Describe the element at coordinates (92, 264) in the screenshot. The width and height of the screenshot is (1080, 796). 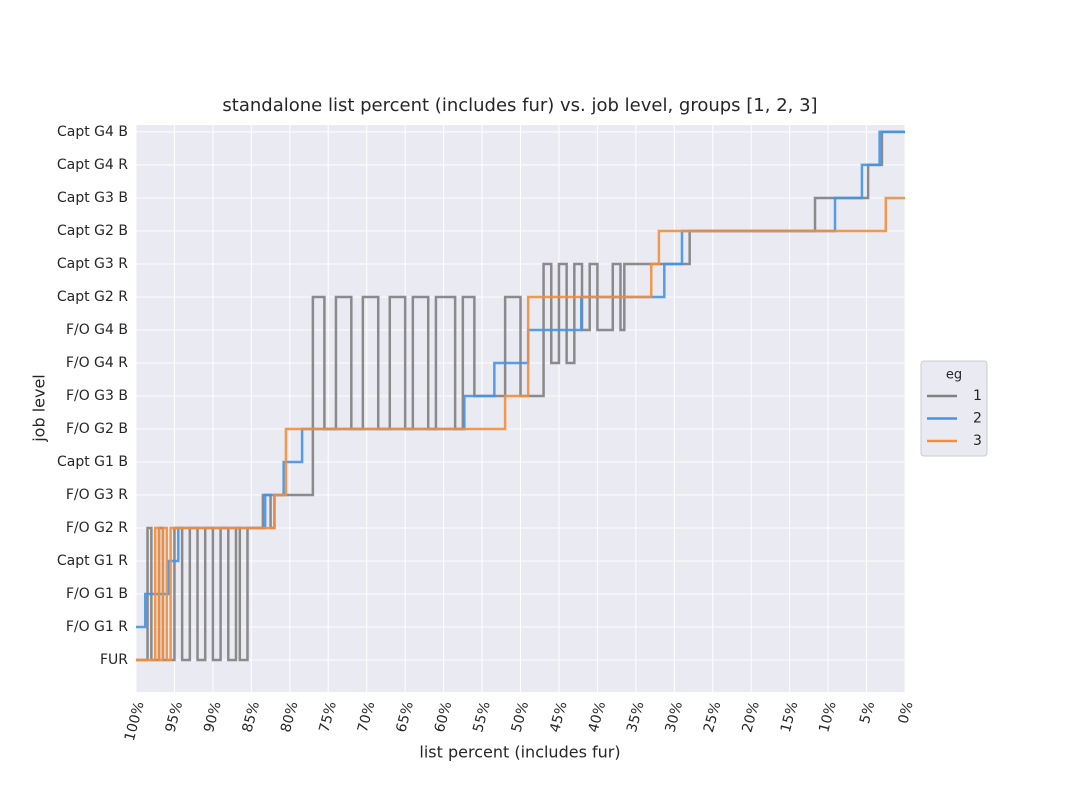
I see `y-tick-label: Capt G3 R` at that location.